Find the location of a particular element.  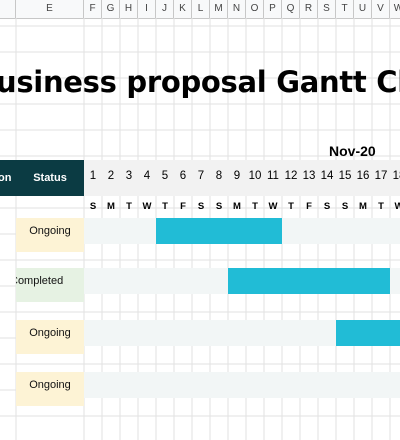

day-number: 8 is located at coordinates (219, 176).